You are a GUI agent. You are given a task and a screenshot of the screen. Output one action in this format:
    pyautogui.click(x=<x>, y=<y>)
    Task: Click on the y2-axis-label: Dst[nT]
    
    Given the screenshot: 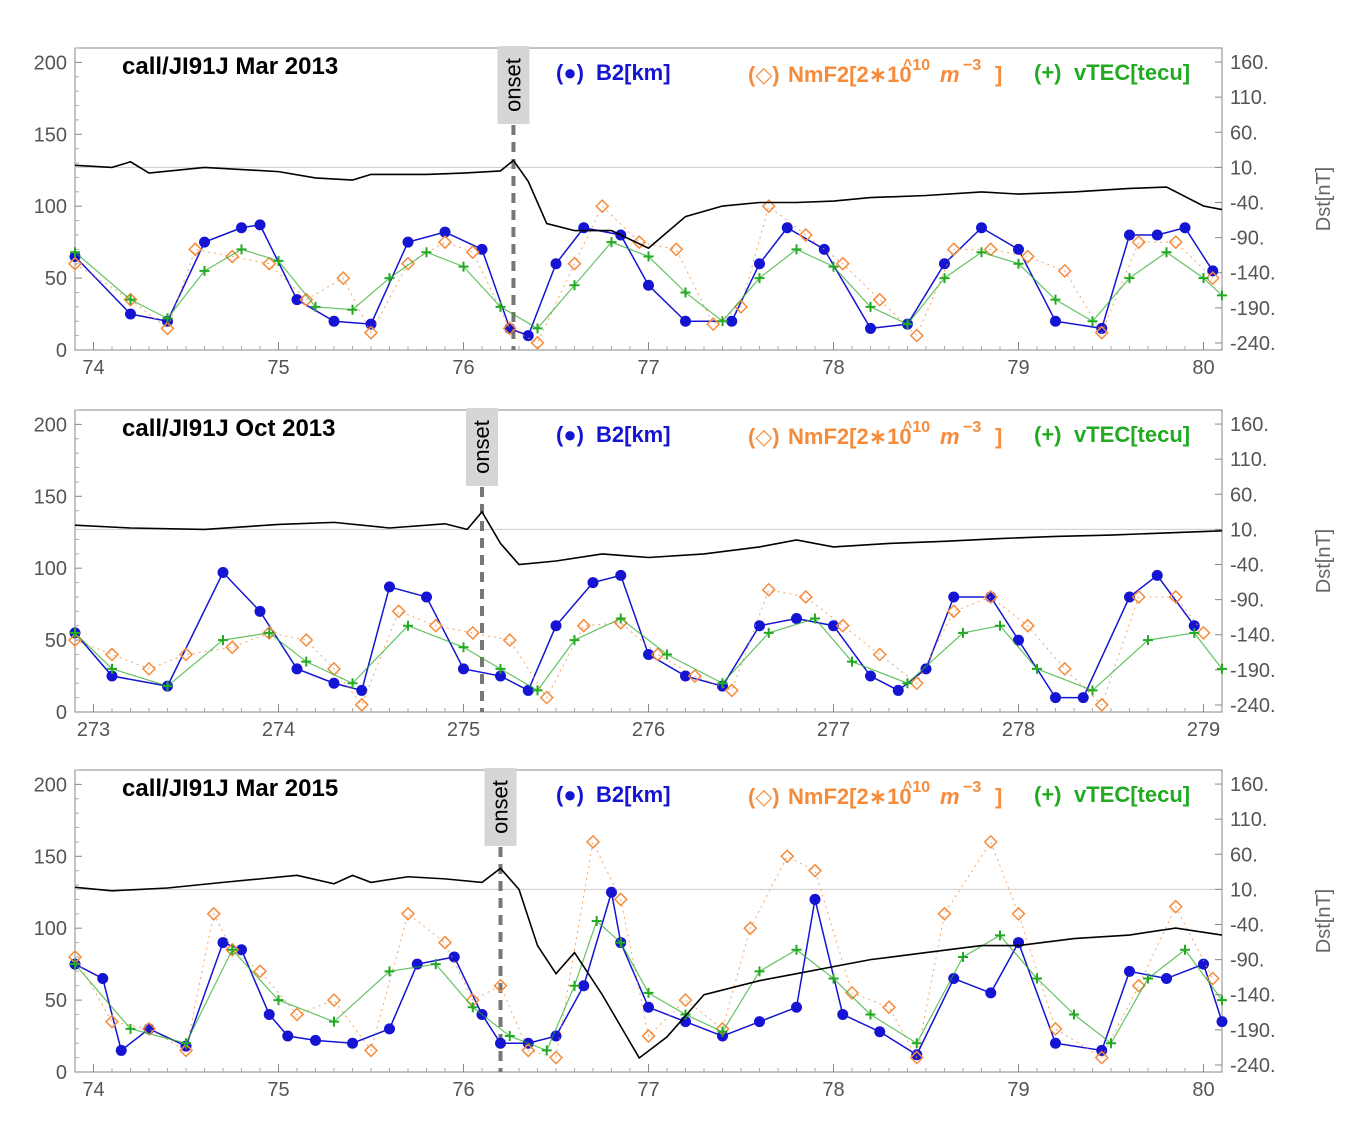 What is the action you would take?
    pyautogui.click(x=1324, y=921)
    